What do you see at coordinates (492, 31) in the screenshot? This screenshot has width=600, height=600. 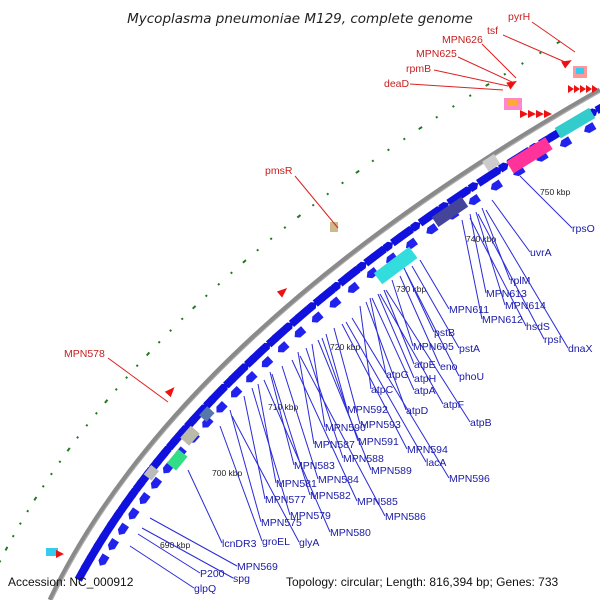 I see `gene-label-tsf: tsf` at bounding box center [492, 31].